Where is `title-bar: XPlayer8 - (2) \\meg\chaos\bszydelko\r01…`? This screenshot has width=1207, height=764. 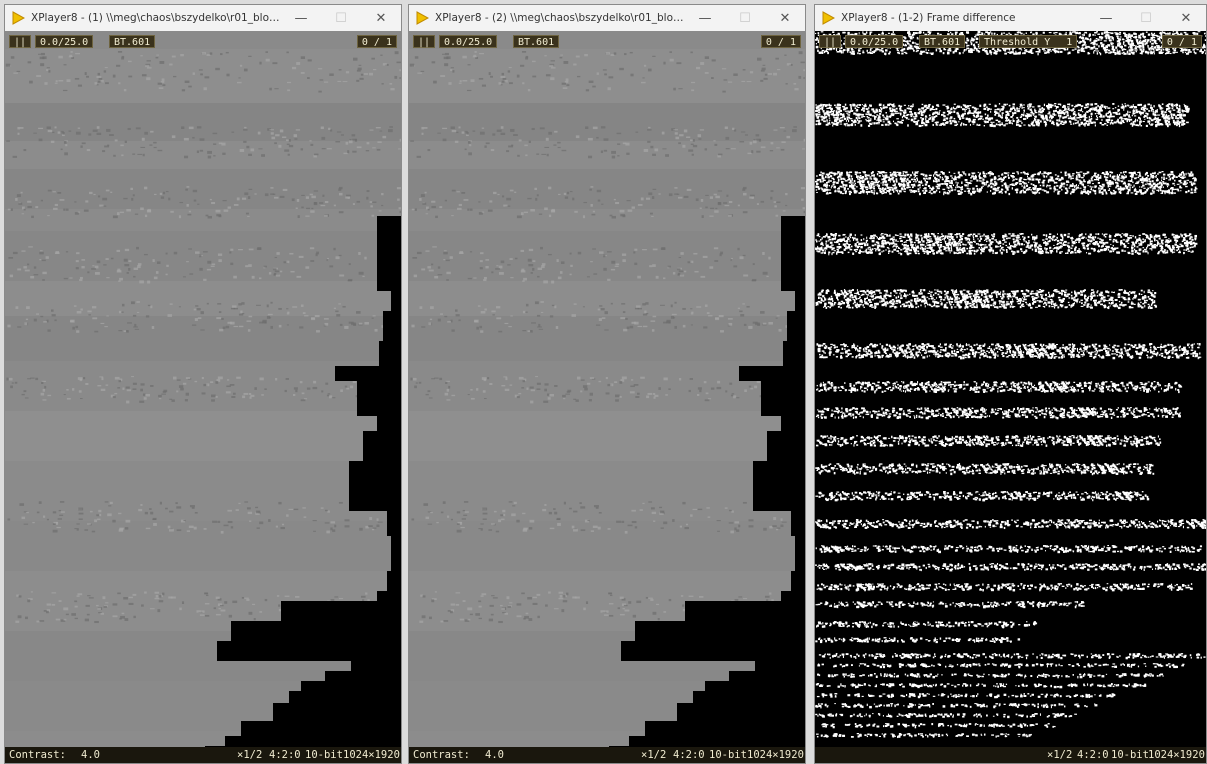
title-bar: XPlayer8 - (2) \\meg\chaos\bszydelko\r01… is located at coordinates (607, 18).